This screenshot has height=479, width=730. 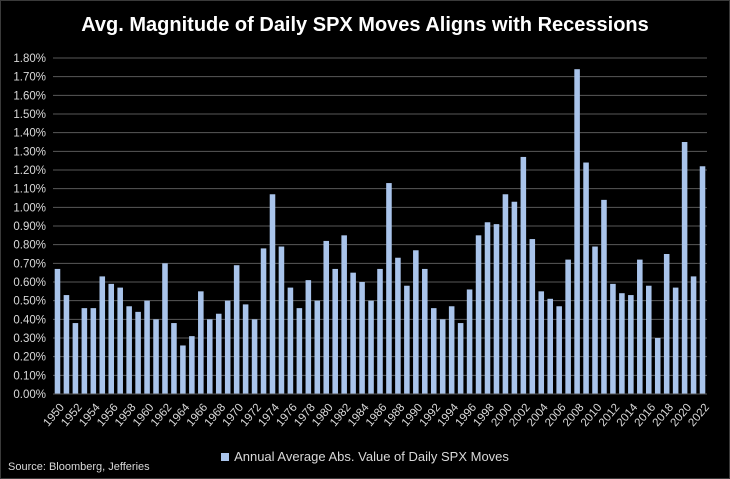 I want to click on source-note: Source: Bloomberg, Jefferies, so click(x=79, y=467).